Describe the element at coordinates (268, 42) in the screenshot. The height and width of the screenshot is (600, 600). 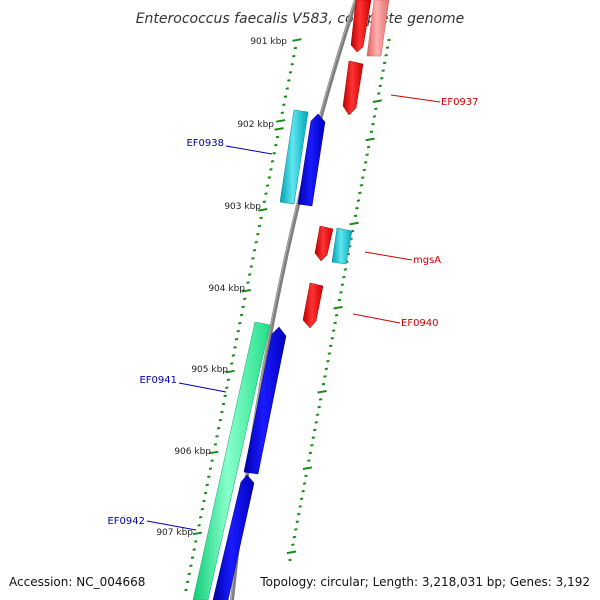
I see `ruler-label-901: 901 kbp` at that location.